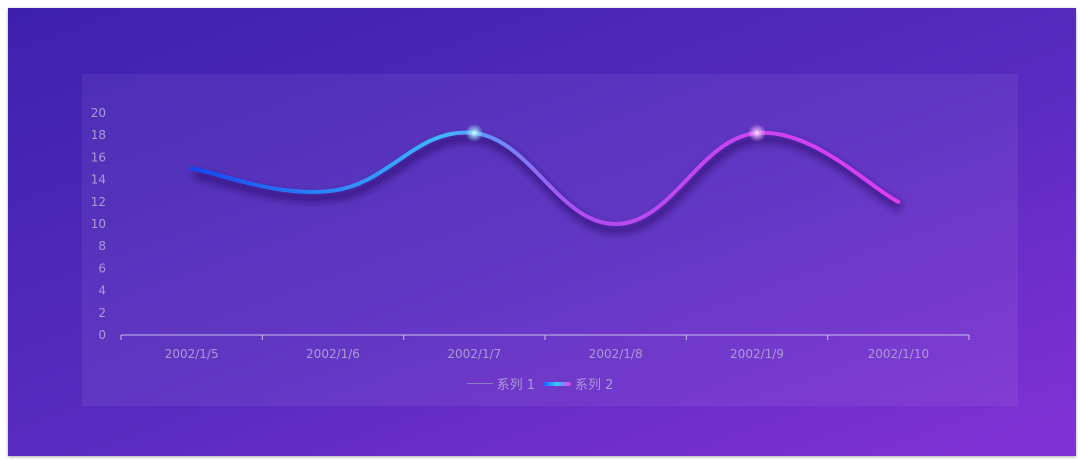 This screenshot has height=460, width=1080. What do you see at coordinates (474, 354) in the screenshot?
I see `x-tick-label: 2002/1/7` at bounding box center [474, 354].